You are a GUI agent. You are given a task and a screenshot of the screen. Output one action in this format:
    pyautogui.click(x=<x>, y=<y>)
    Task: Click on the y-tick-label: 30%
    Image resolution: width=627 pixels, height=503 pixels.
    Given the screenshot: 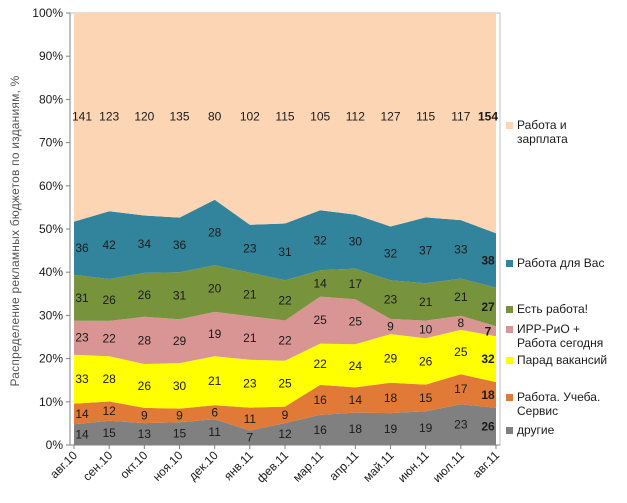 What is the action you would take?
    pyautogui.click(x=51, y=315)
    